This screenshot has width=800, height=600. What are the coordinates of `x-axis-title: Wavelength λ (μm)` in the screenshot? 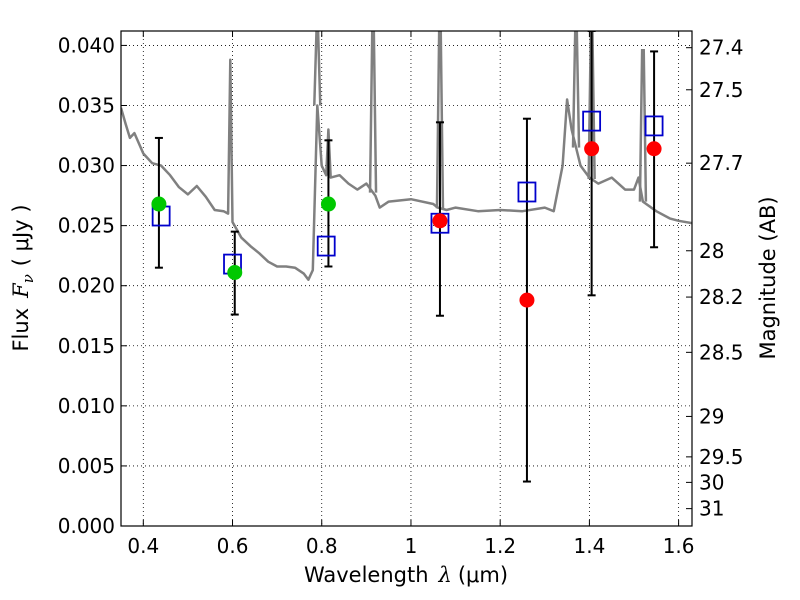 It's located at (406, 575).